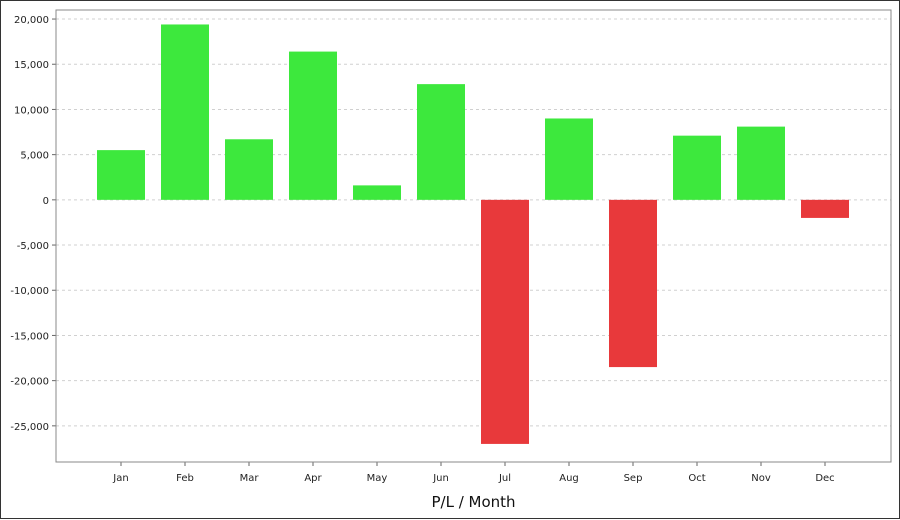 This screenshot has height=520, width=900. What do you see at coordinates (761, 478) in the screenshot?
I see `x-tick-label: Nov` at bounding box center [761, 478].